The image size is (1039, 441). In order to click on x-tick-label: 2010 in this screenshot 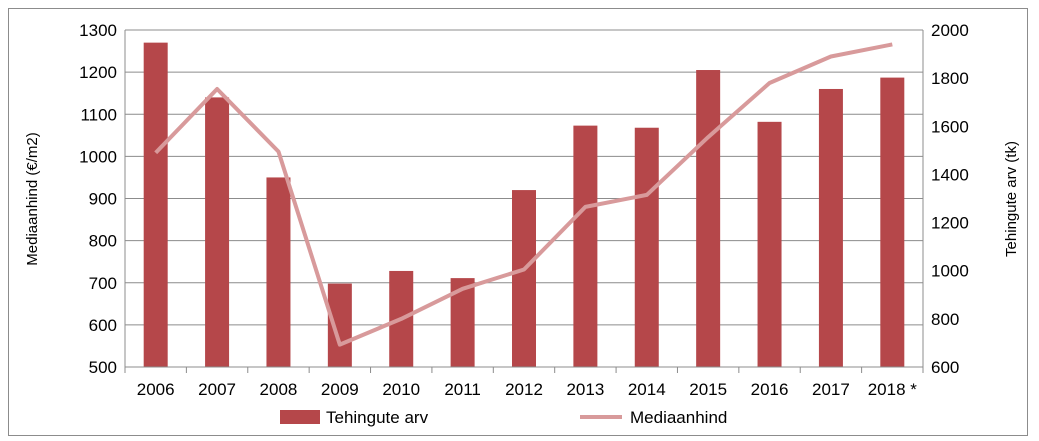, I will do `click(401, 389)`.